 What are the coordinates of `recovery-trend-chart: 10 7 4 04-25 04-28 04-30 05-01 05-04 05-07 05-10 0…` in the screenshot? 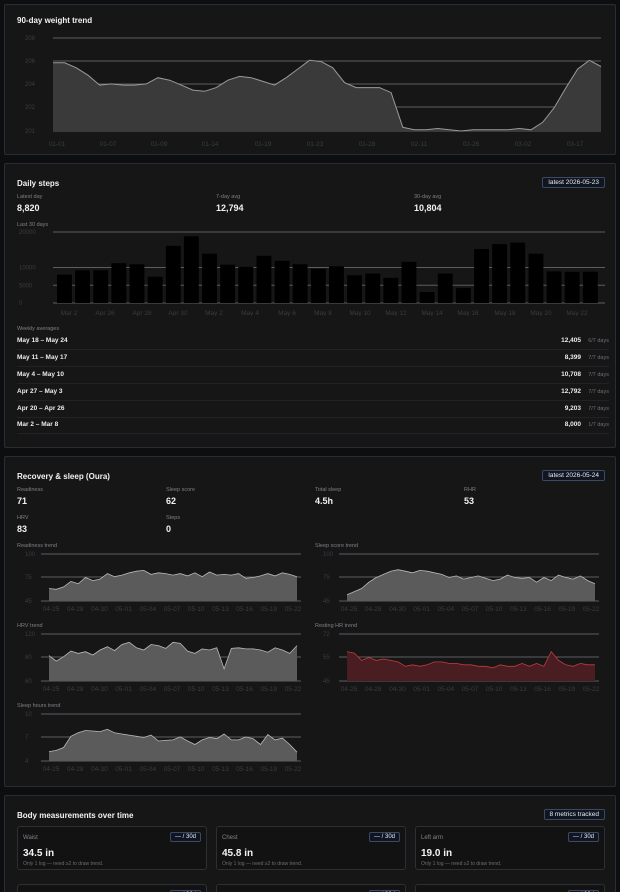 It's located at (163, 742).